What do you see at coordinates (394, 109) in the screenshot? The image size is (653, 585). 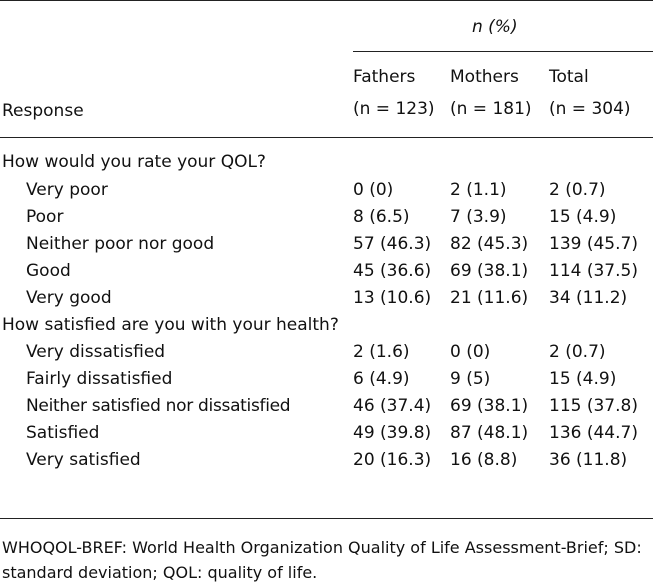 I see `column-header-fathers-n: (n = 123)` at bounding box center [394, 109].